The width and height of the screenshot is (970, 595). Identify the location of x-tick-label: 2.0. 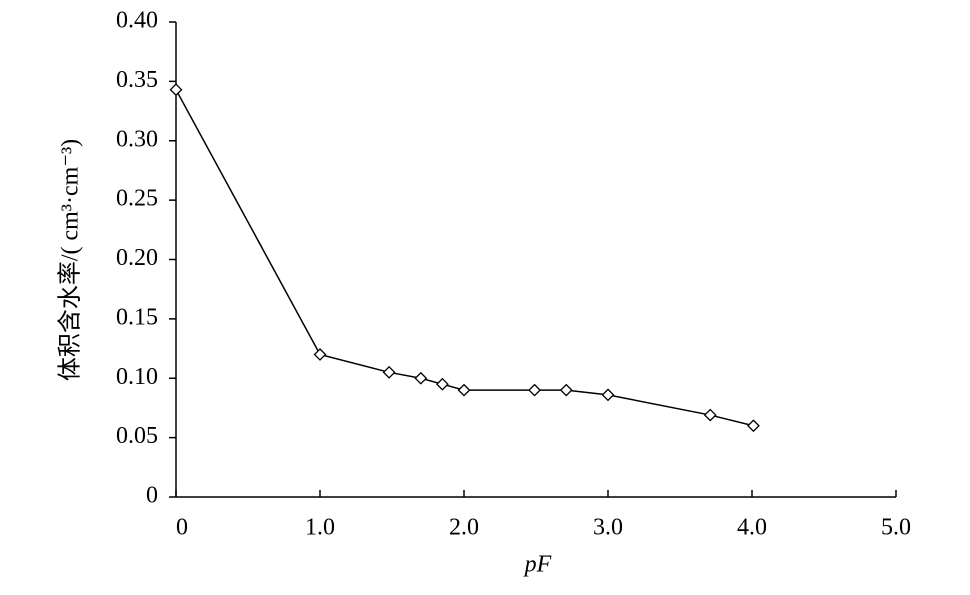
(464, 528).